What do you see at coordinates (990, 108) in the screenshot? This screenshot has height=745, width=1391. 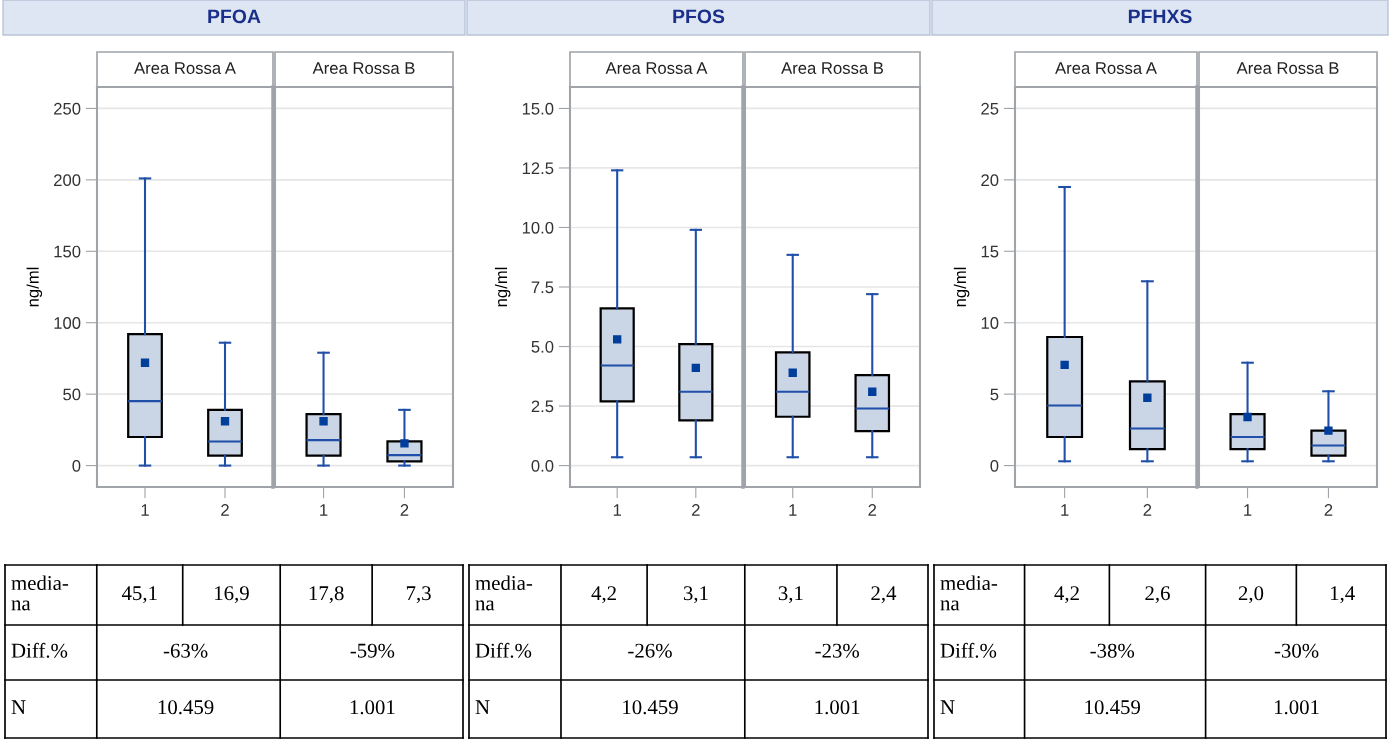 I see `y-tick-label: 25` at bounding box center [990, 108].